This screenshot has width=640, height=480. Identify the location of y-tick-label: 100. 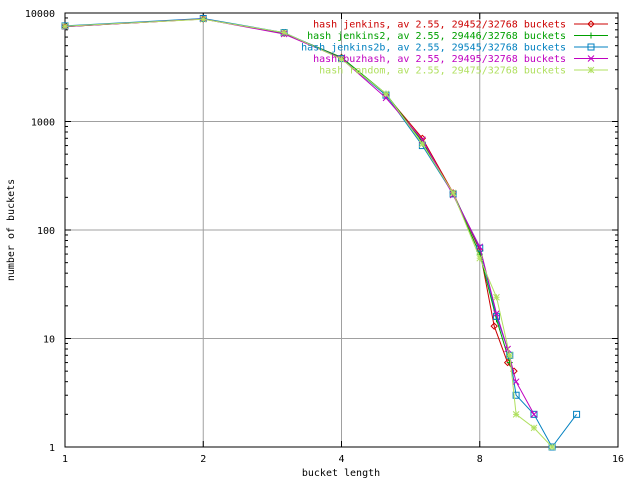
(46, 231).